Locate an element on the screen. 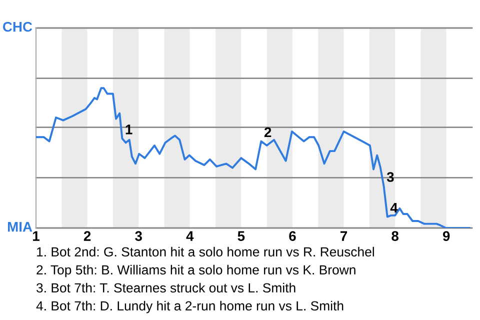 The height and width of the screenshot is (320, 480). x-tick-label: 7 is located at coordinates (344, 236).